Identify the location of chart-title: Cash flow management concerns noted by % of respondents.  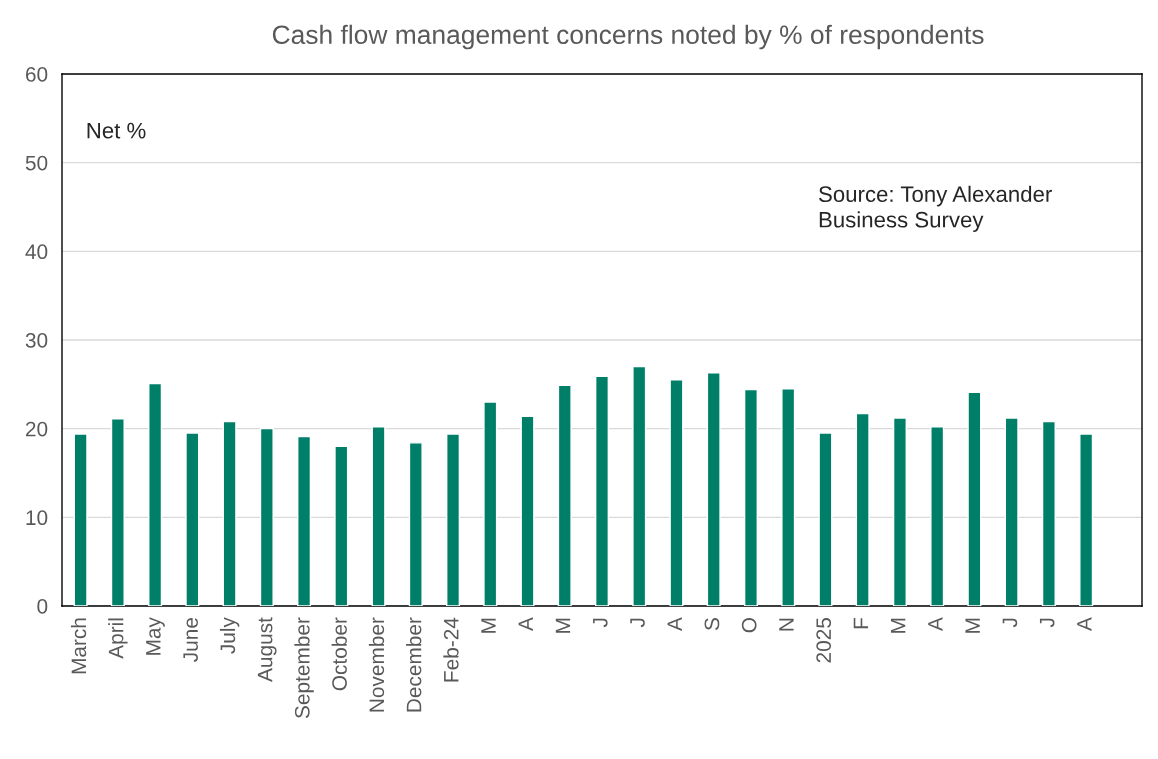
(628, 37).